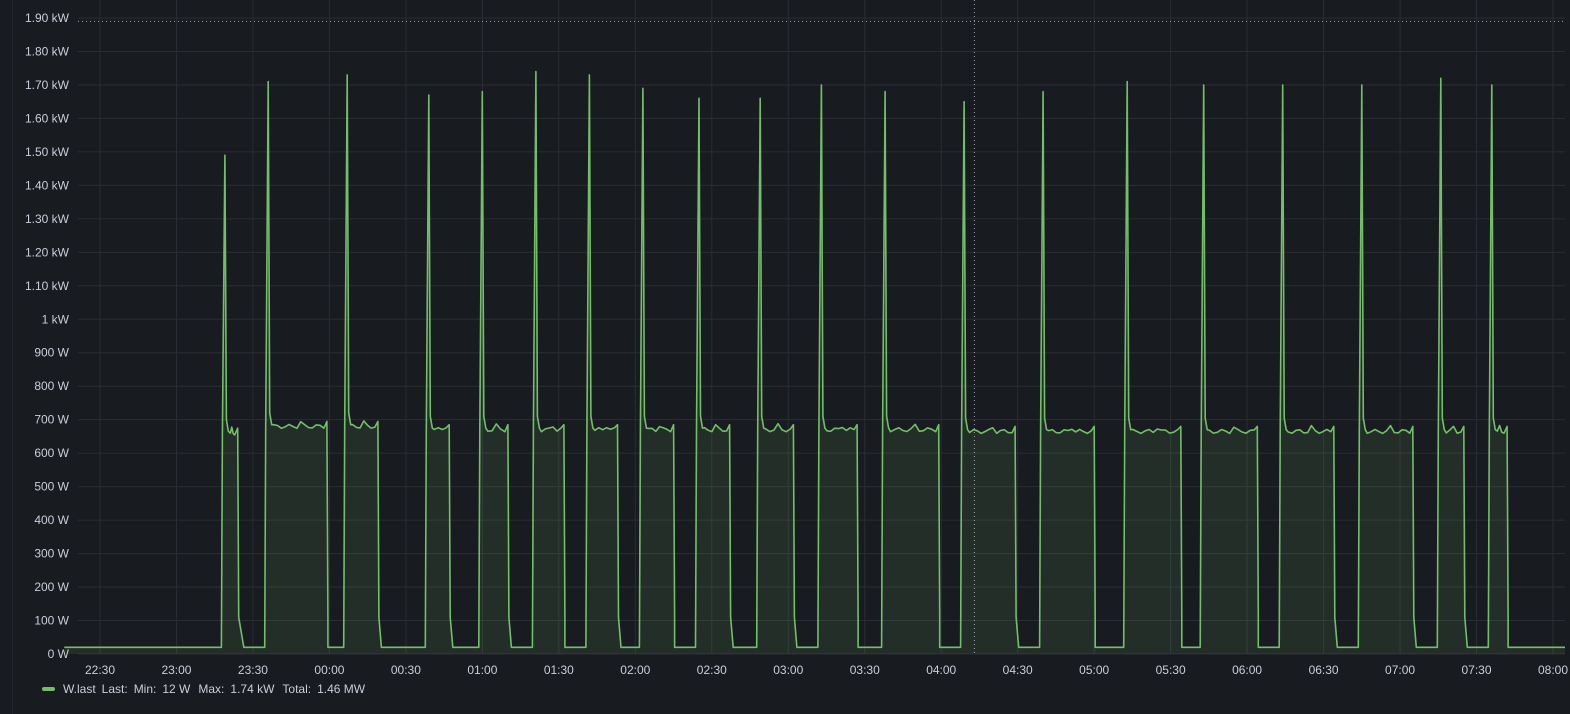 This screenshot has height=714, width=1570. I want to click on x-tick-label: 01:30, so click(559, 670).